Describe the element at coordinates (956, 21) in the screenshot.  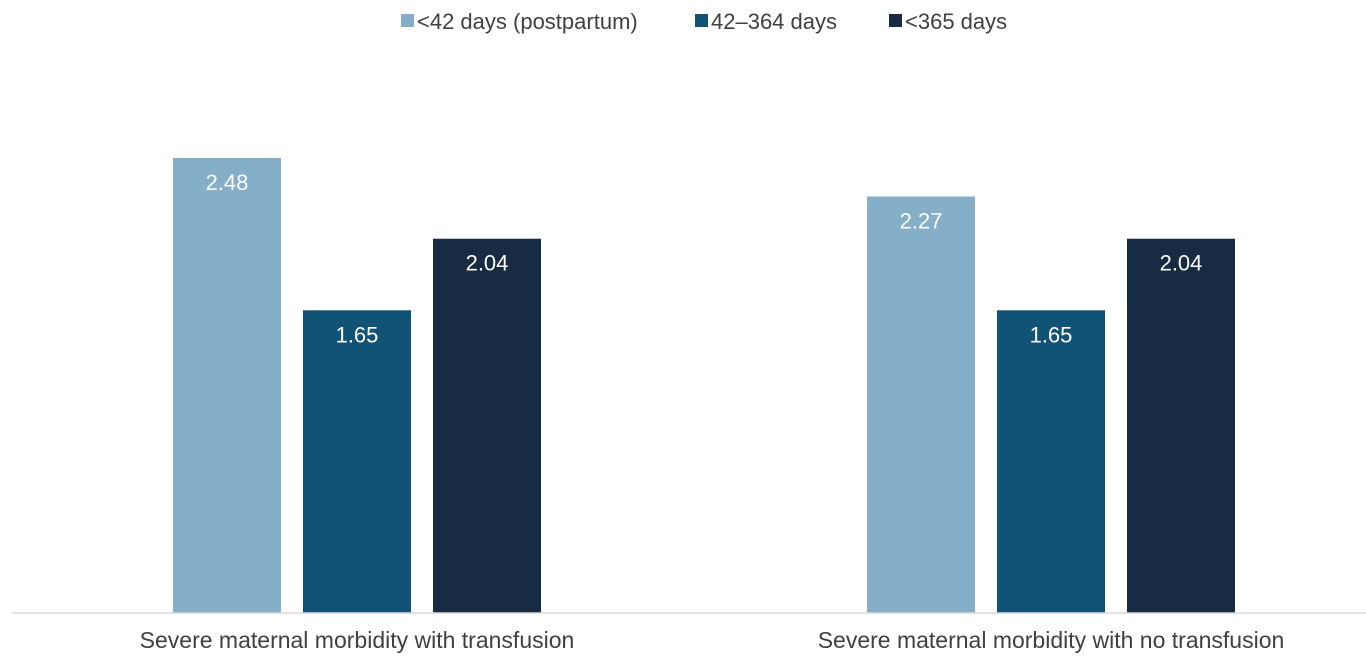
I see `legend-label: <365 days` at that location.